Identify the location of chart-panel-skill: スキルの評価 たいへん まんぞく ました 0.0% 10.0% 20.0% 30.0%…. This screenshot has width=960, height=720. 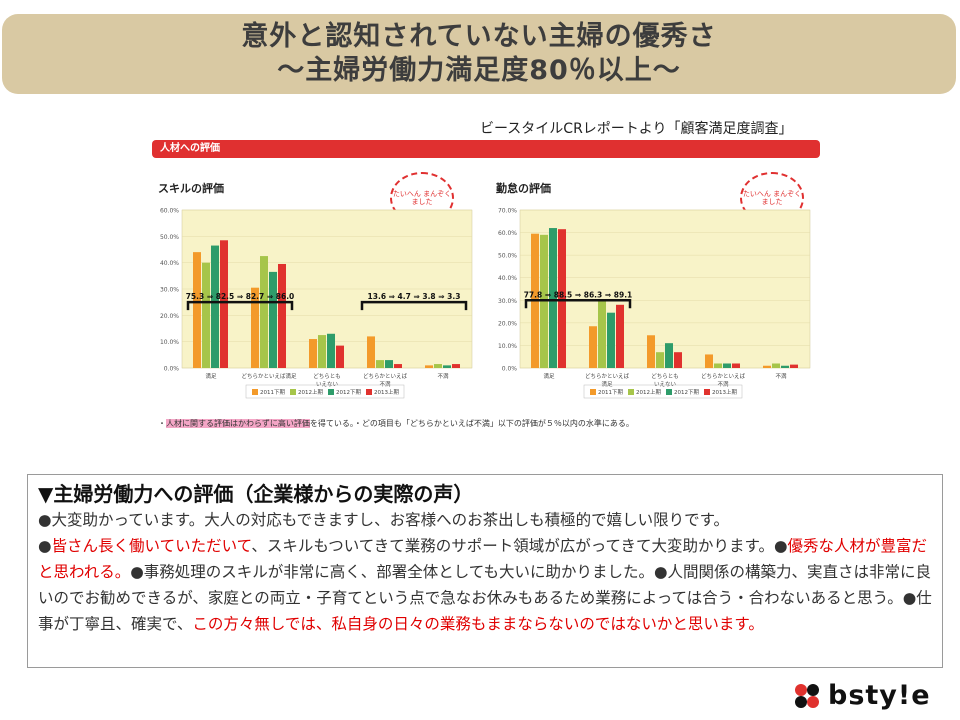
(317, 290).